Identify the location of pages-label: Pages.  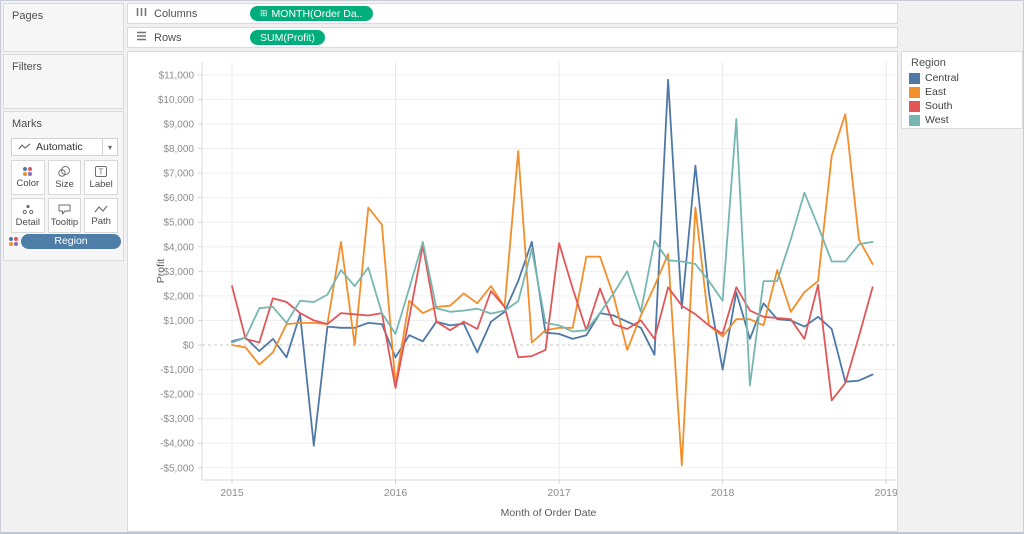
(28, 16).